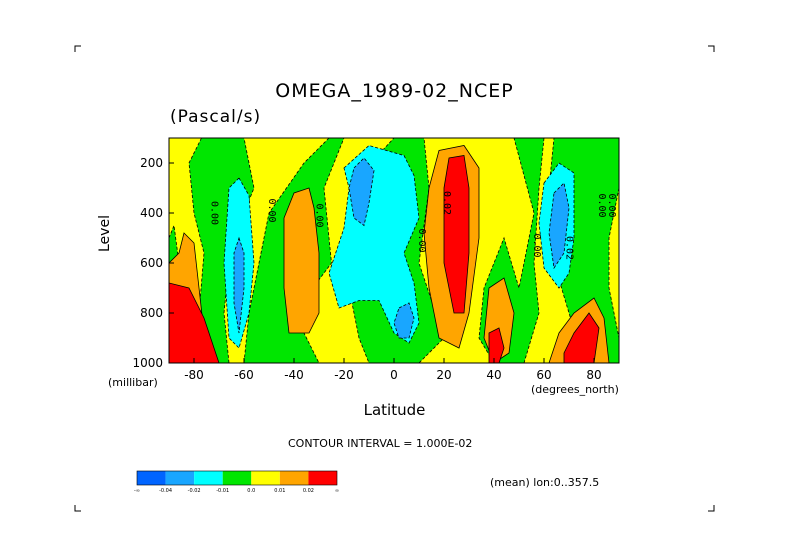 The image size is (789, 558). What do you see at coordinates (244, 375) in the screenshot?
I see `x-tick-label-1: -60` at bounding box center [244, 375].